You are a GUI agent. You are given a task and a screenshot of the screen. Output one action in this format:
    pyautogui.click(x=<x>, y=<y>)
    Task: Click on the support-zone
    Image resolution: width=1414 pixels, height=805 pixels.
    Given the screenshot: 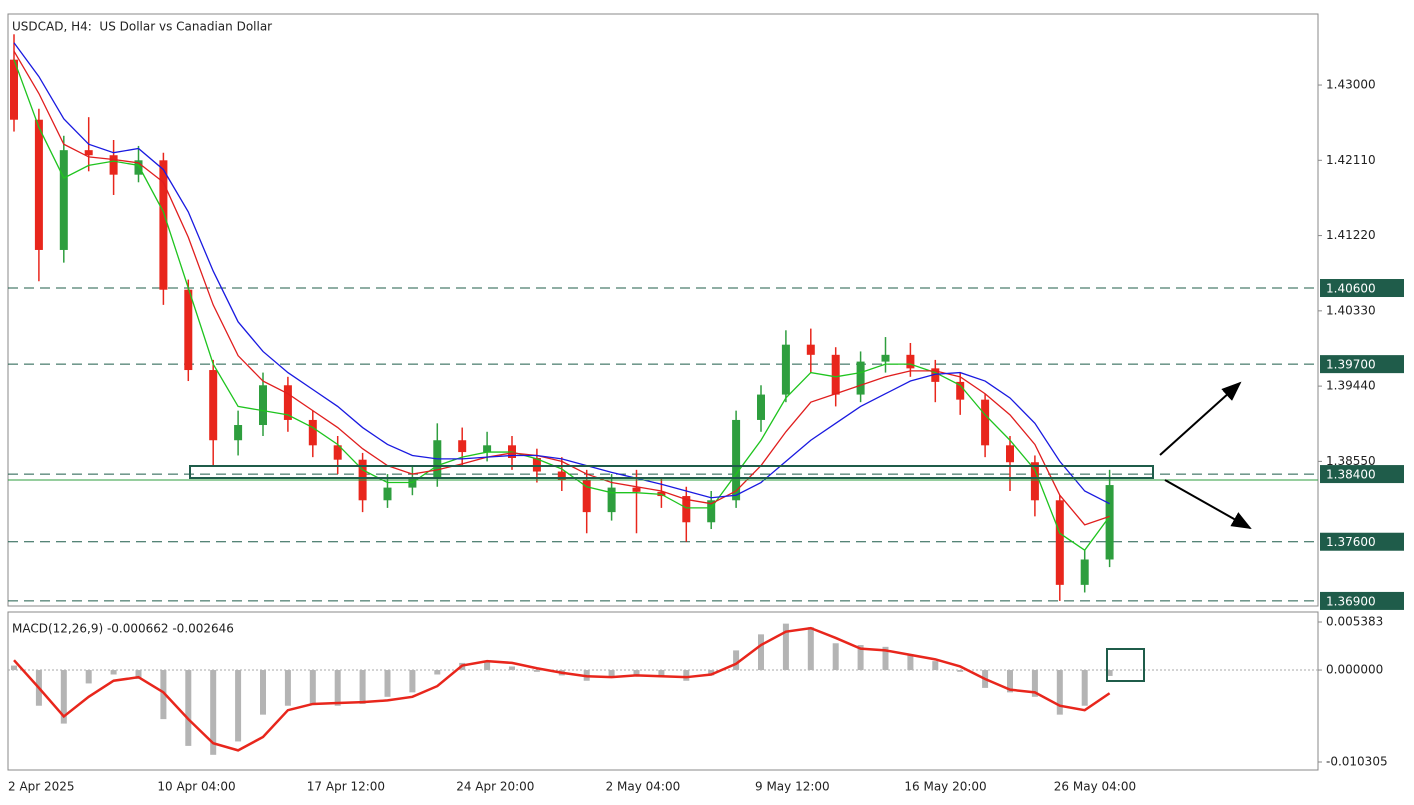 What is the action you would take?
    pyautogui.click(x=671, y=472)
    